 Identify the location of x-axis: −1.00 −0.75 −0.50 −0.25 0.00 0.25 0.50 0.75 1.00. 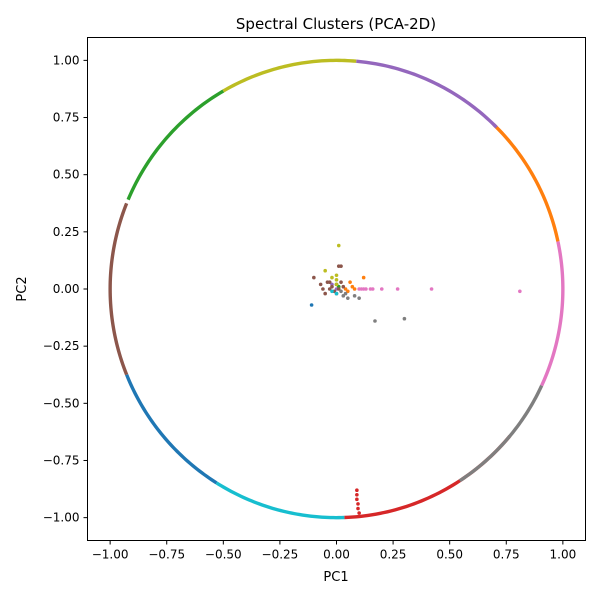
(334, 551).